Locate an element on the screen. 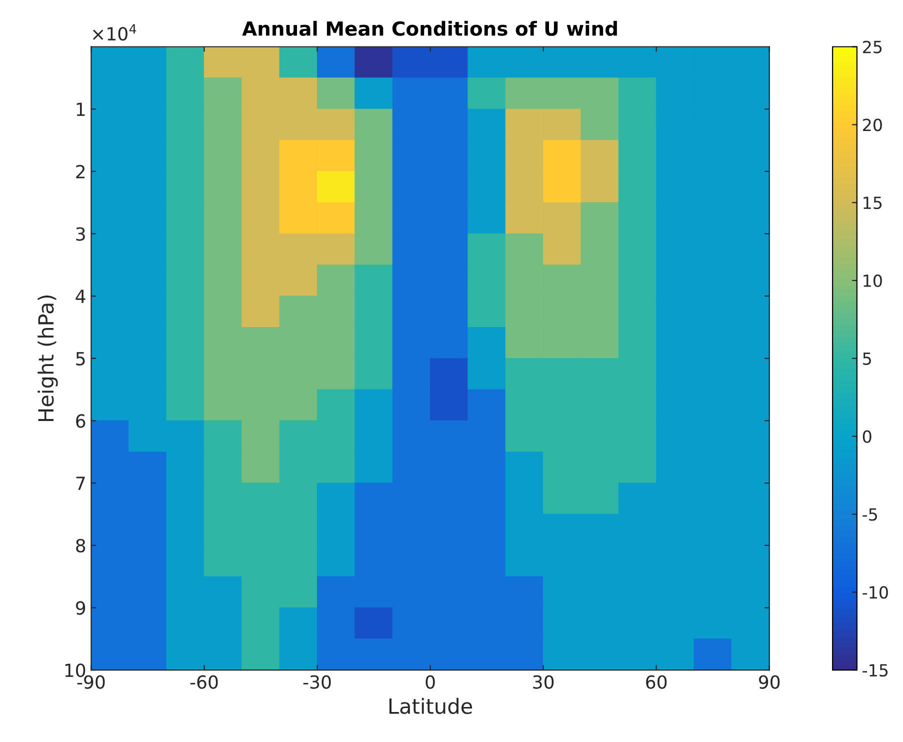 The image size is (903, 742). y-tick-label: 4 is located at coordinates (81, 296).